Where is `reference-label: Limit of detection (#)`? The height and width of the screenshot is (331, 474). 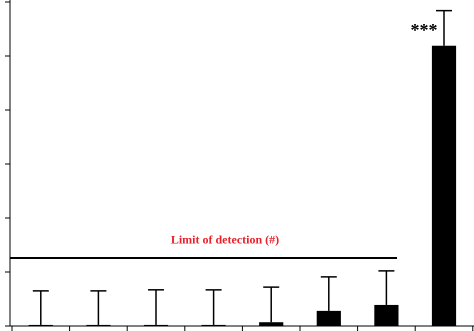 reference-label: Limit of detection (#) is located at coordinates (225, 240).